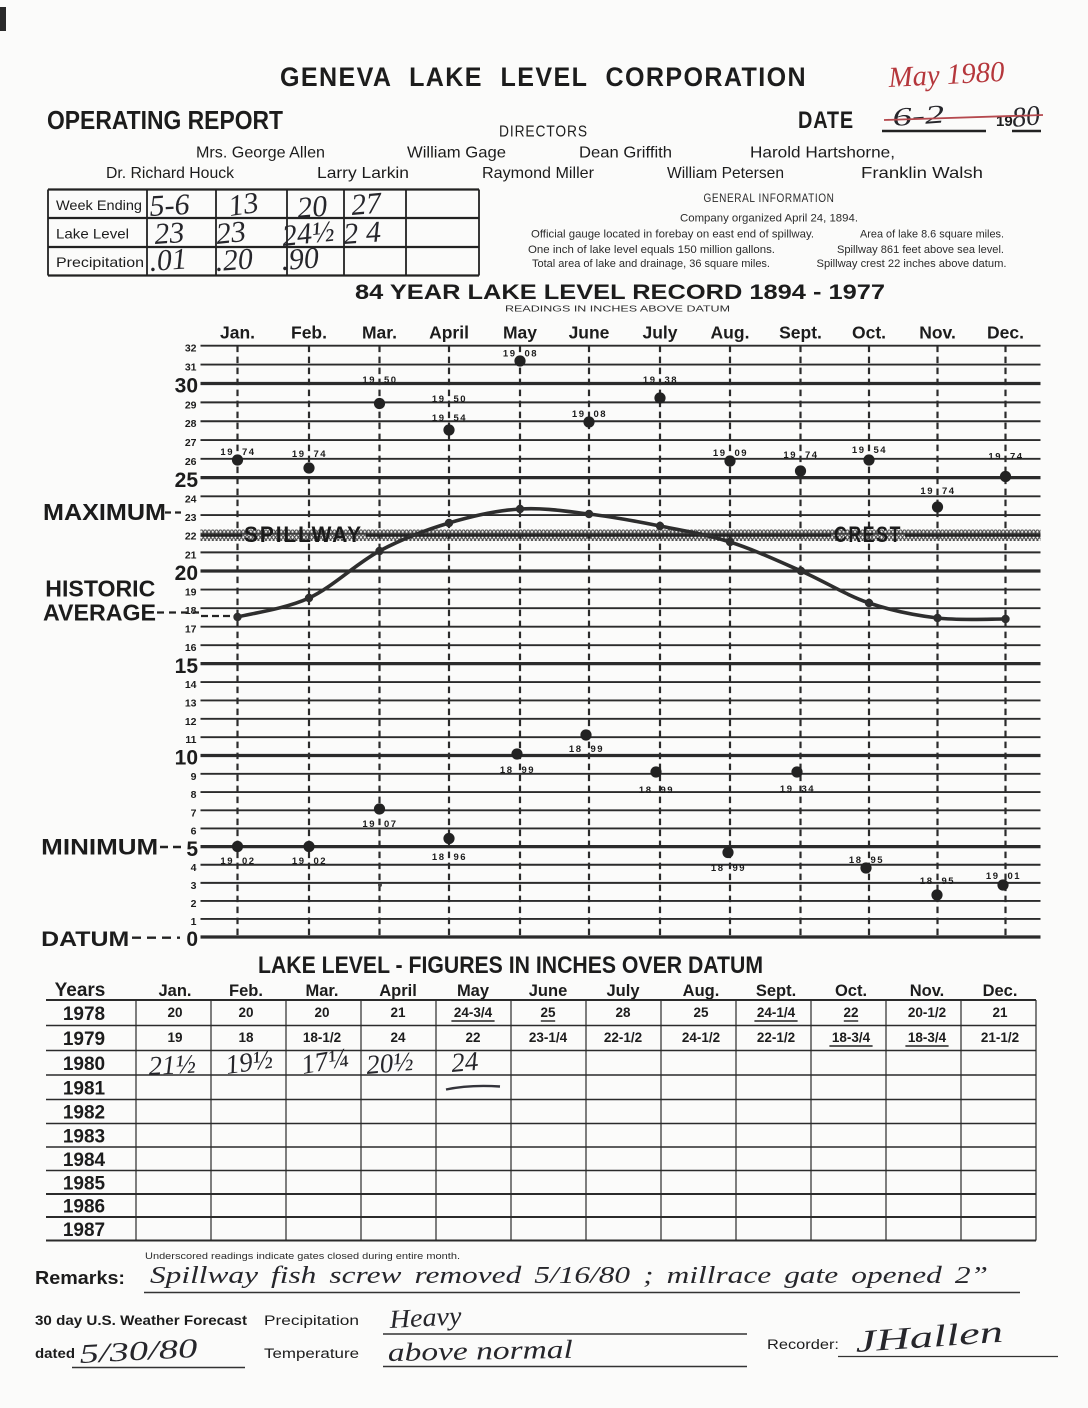 This screenshot has width=1088, height=1408. I want to click on svg-text: 1987, so click(84, 1230).